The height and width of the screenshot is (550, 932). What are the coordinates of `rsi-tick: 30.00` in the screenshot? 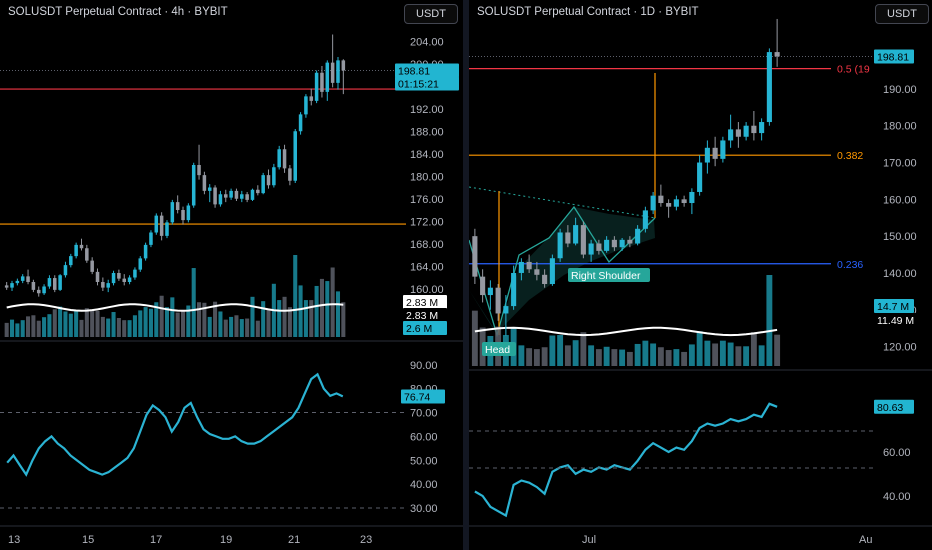 It's located at (424, 509).